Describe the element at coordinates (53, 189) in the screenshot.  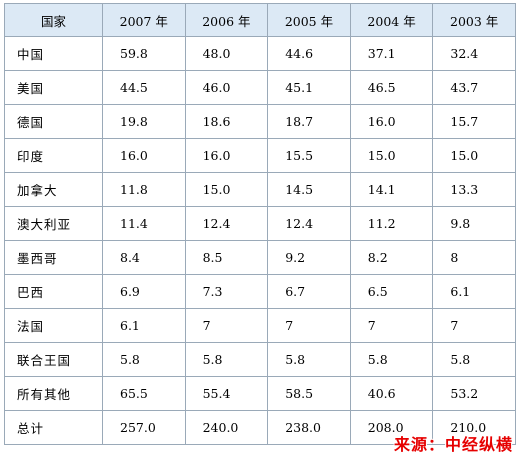
I see `country-cell: 加拿大` at that location.